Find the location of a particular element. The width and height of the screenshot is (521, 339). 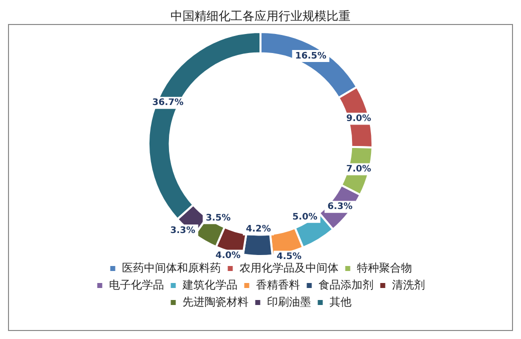

data-label: 4.2% is located at coordinates (258, 229).